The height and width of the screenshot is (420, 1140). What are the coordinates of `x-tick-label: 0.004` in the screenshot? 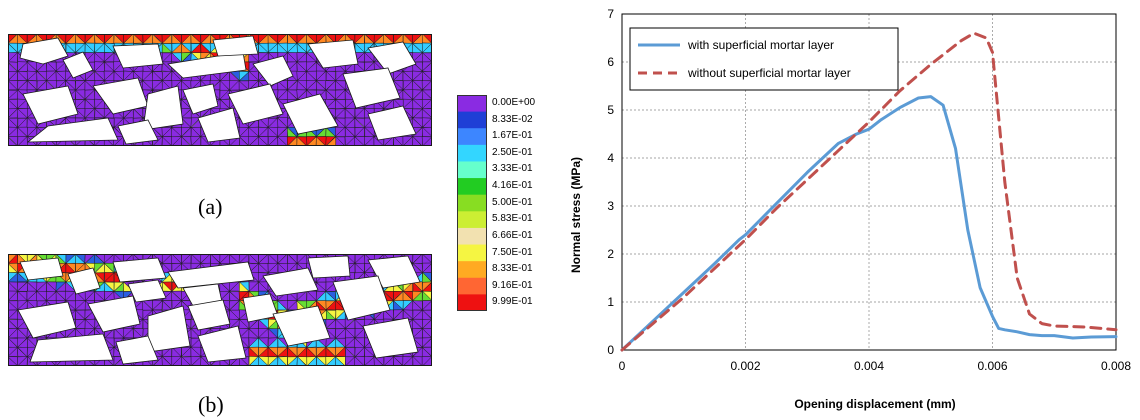 It's located at (869, 366).